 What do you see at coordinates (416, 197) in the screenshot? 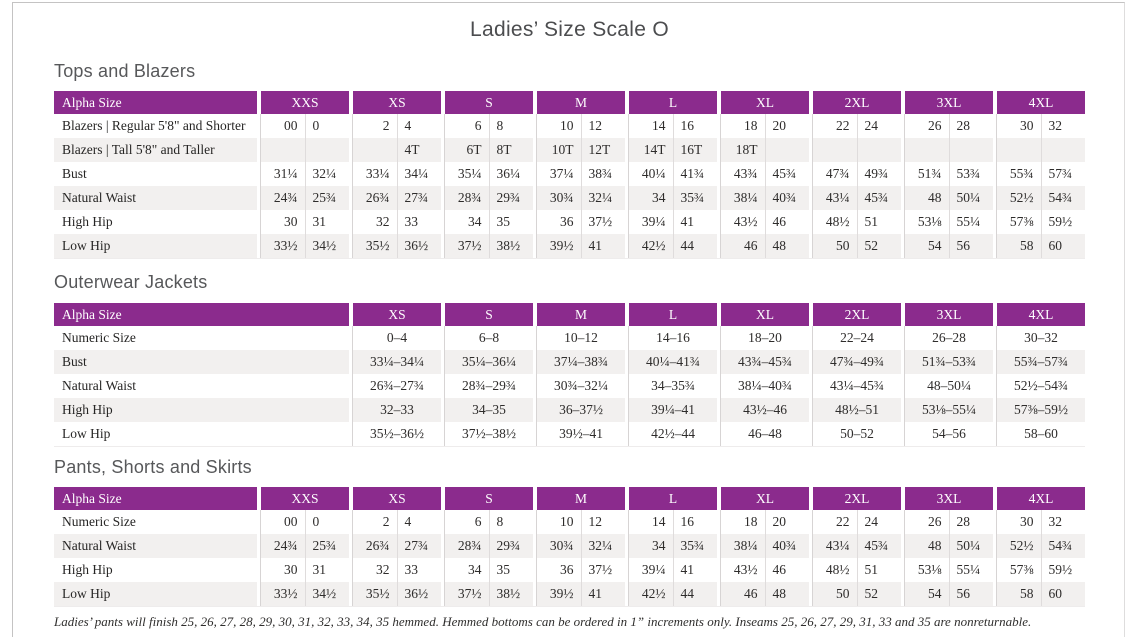
I see `size-value: 27¾` at bounding box center [416, 197].